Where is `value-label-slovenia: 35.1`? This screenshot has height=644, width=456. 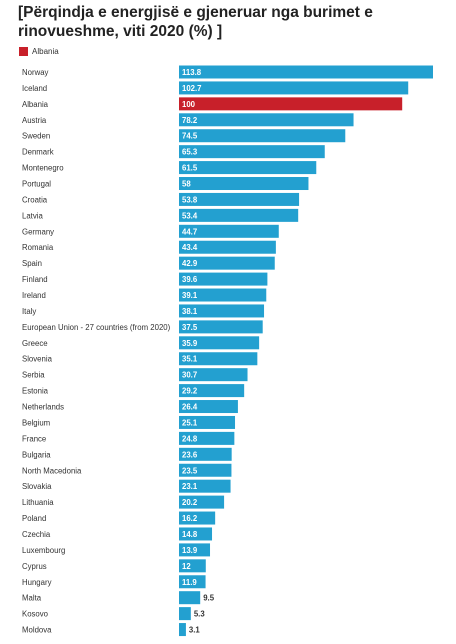 value-label-slovenia: 35.1 is located at coordinates (190, 359).